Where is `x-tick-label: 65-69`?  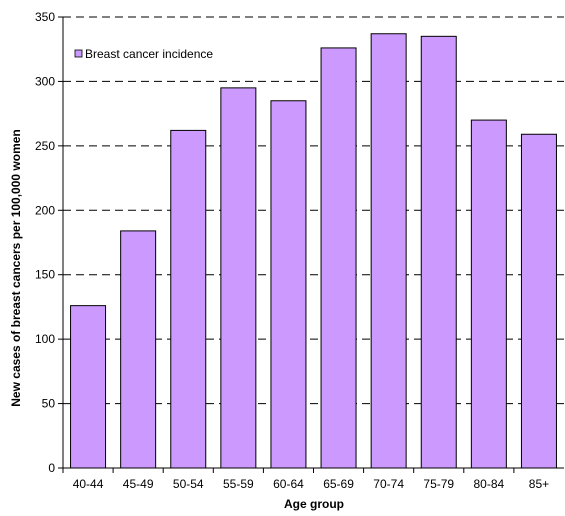 x-tick-label: 65-69 is located at coordinates (338, 484).